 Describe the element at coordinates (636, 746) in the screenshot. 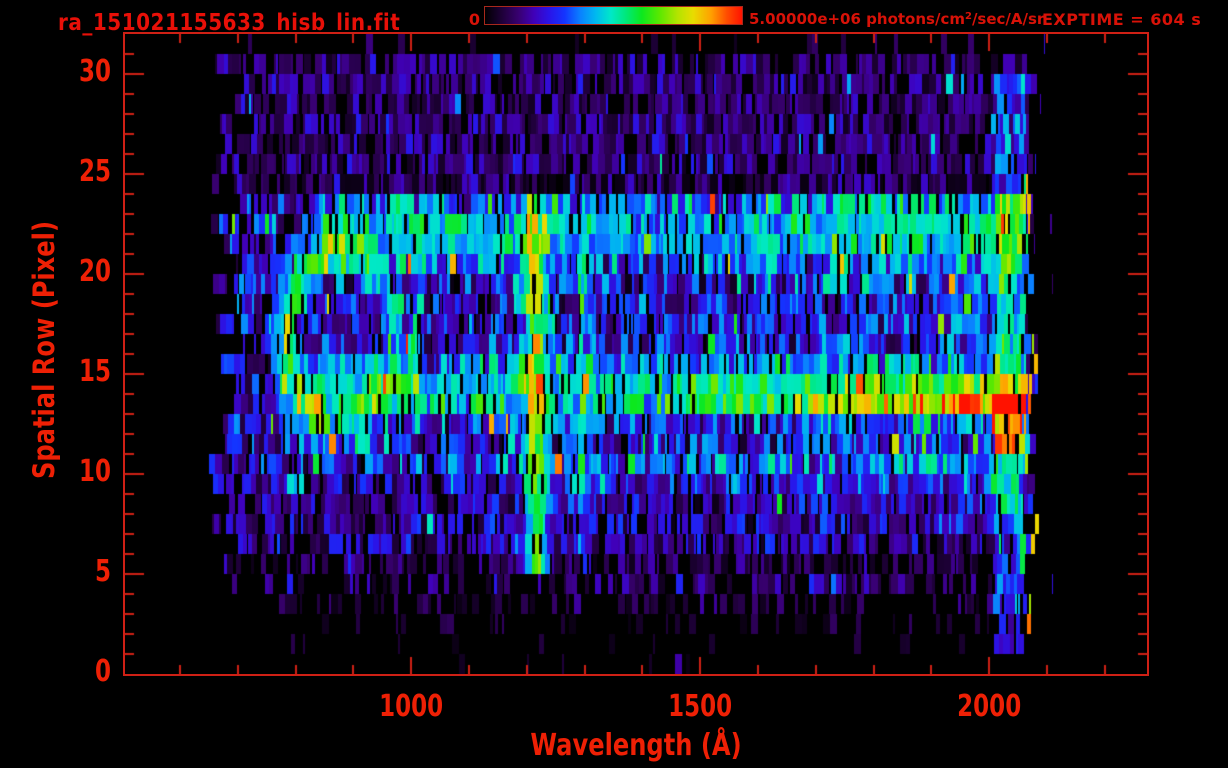

I see `x-axis-label: Wavelength (Å)` at that location.